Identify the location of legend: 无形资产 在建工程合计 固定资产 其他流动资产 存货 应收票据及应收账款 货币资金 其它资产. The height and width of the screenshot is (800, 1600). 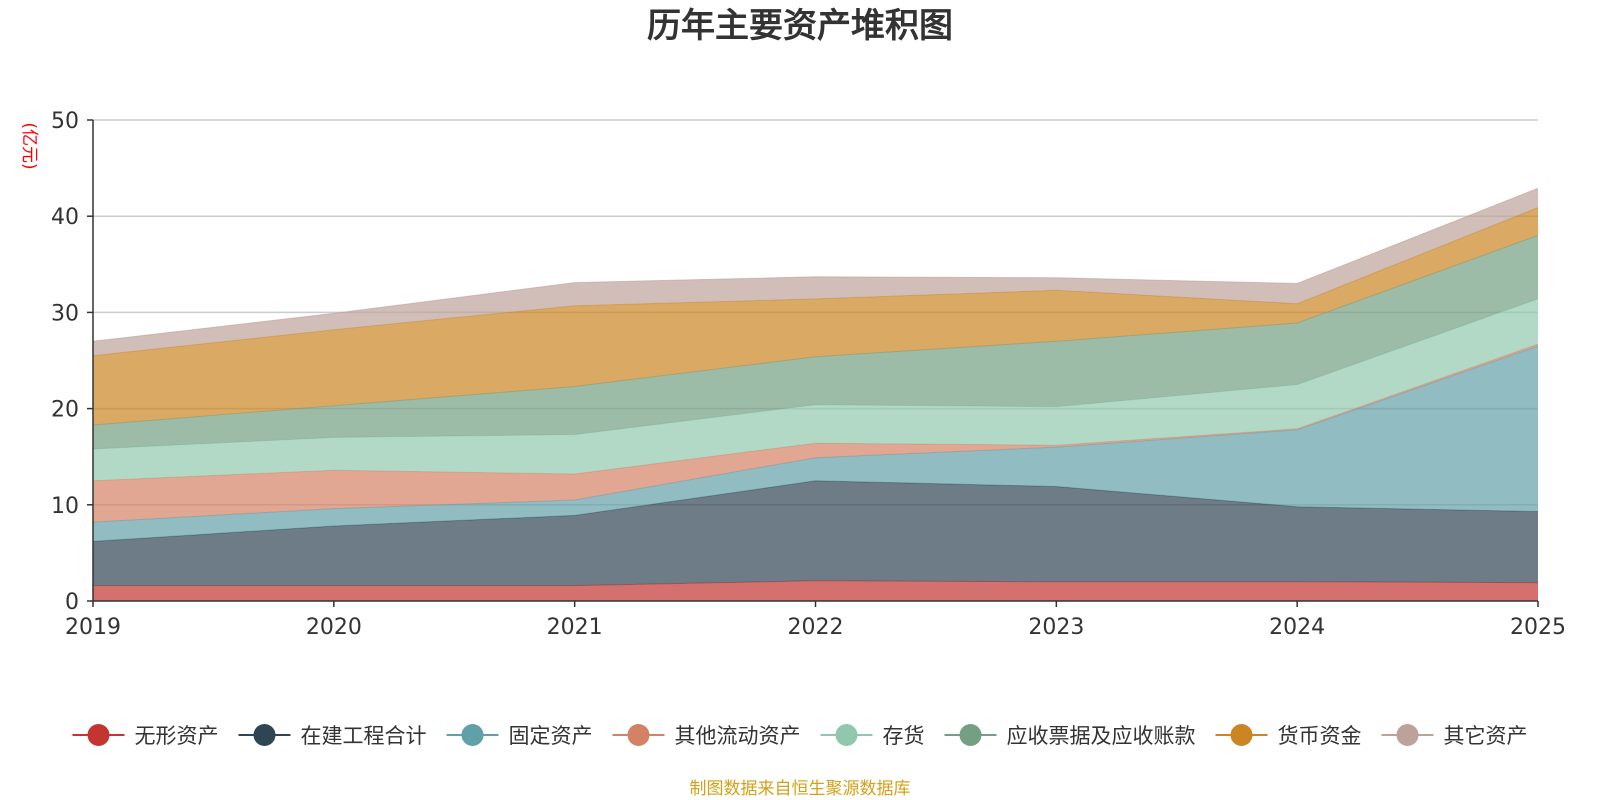
(800, 736).